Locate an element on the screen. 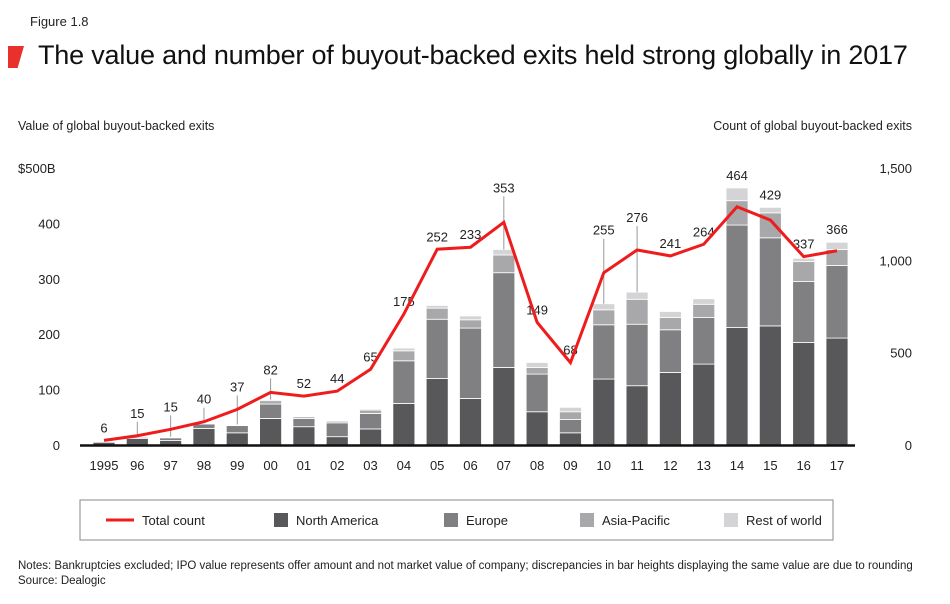  left-tick-label: 200 is located at coordinates (49, 334).